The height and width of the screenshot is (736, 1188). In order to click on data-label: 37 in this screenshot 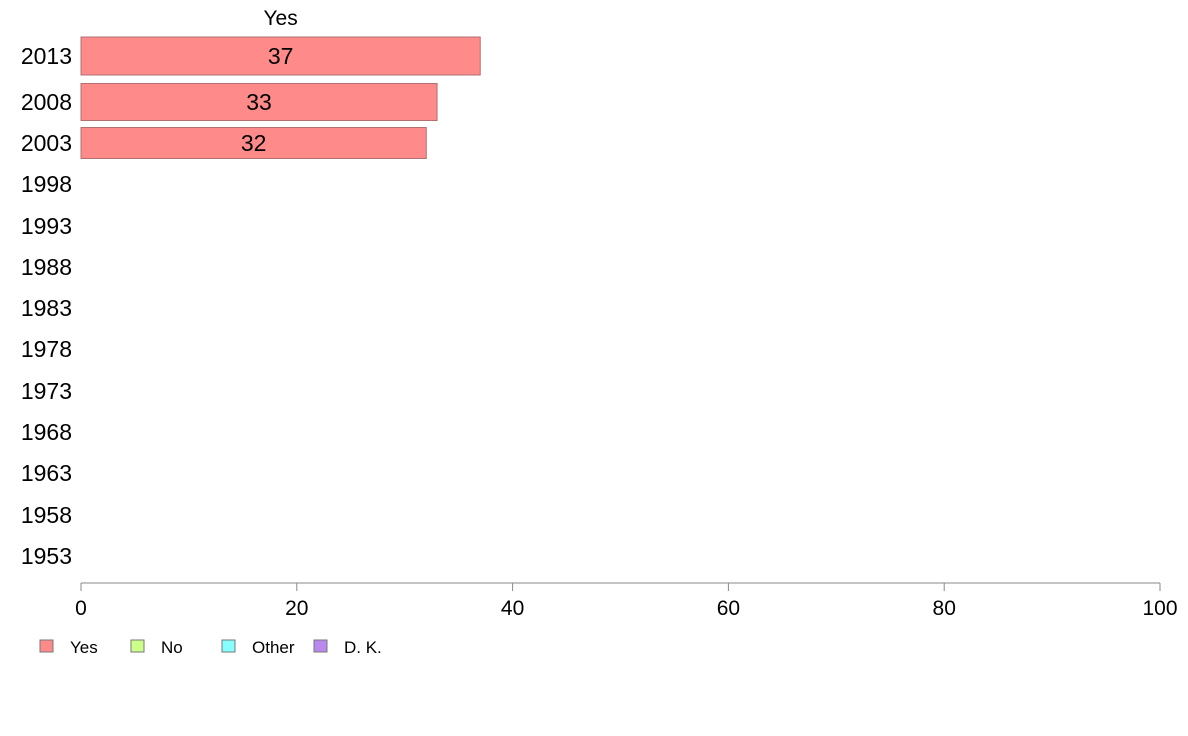, I will do `click(281, 56)`.